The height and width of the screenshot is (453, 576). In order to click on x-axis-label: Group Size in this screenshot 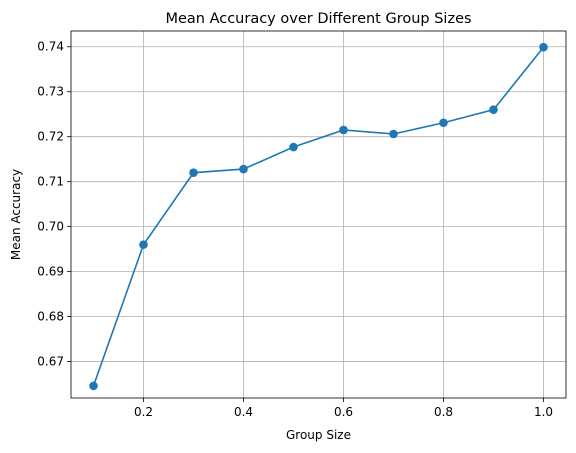, I will do `click(318, 435)`.